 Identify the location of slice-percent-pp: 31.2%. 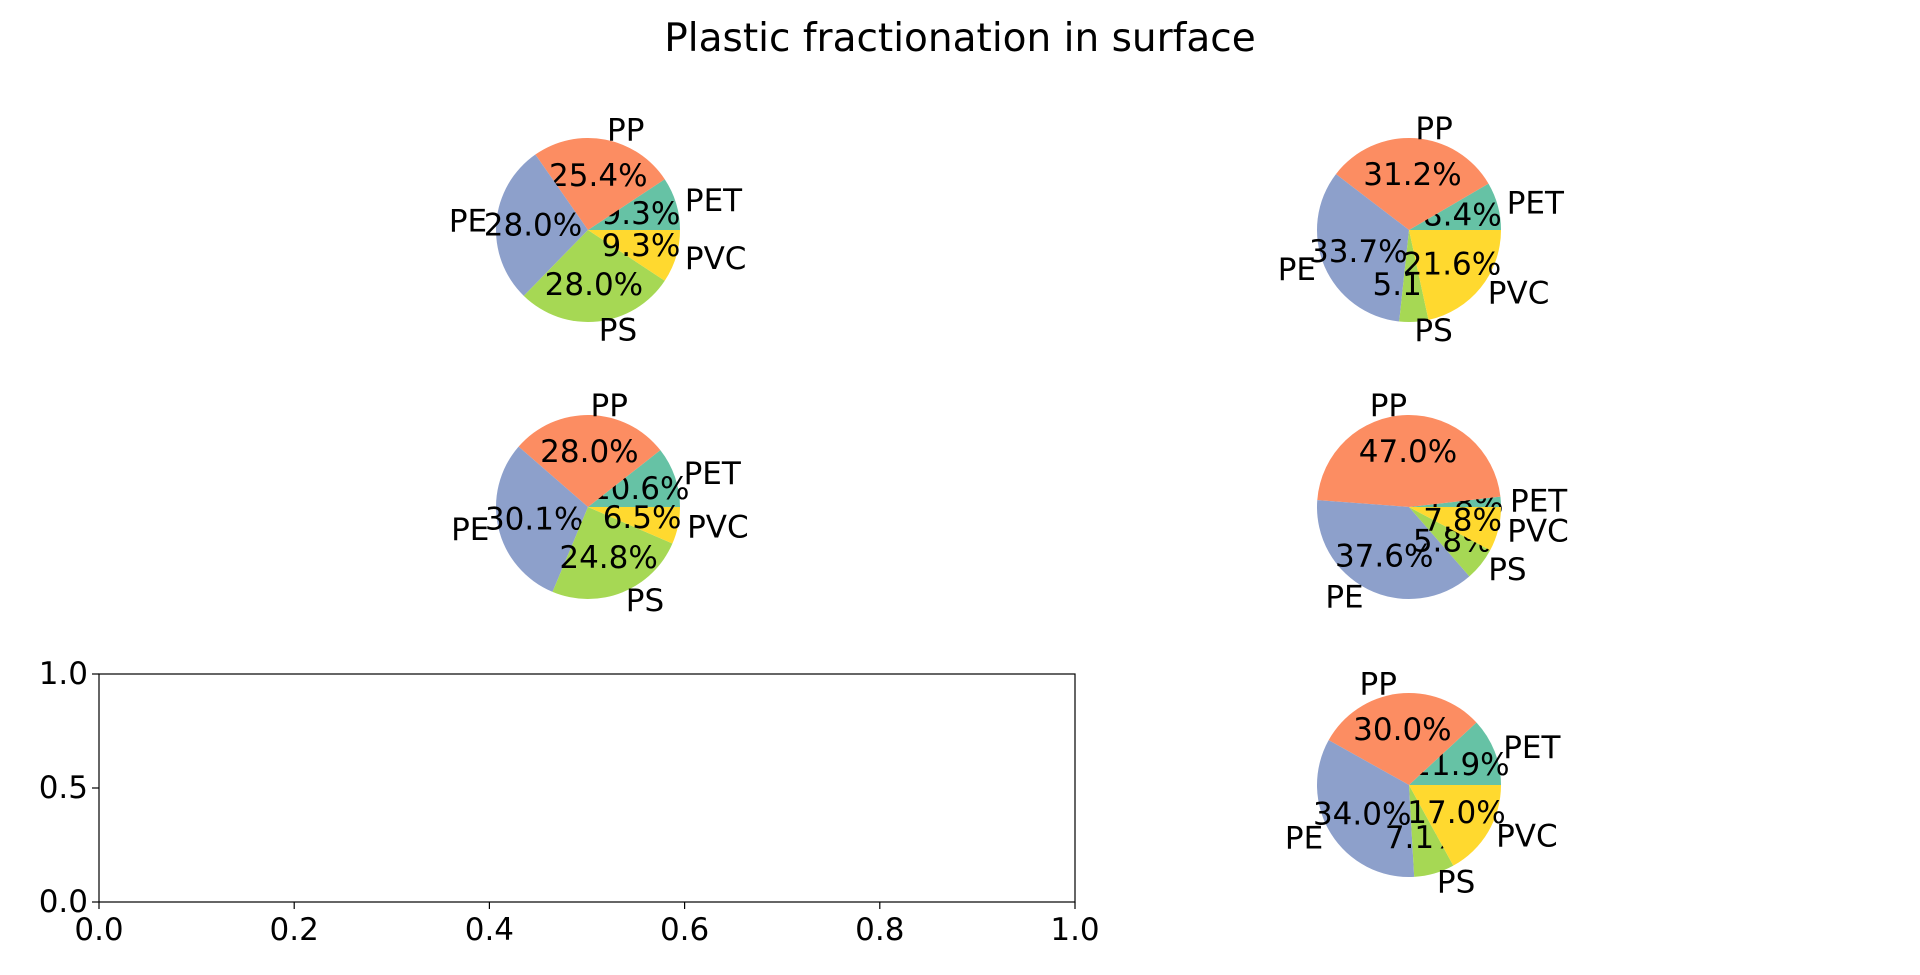
(1412, 175).